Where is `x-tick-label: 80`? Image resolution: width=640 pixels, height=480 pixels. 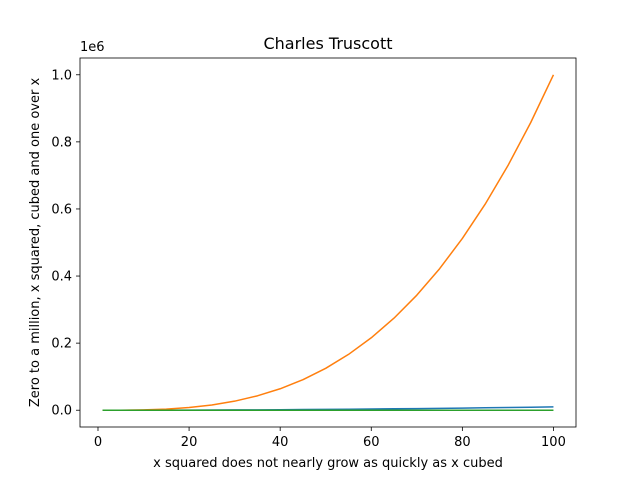
x-tick-label: 80 is located at coordinates (462, 442).